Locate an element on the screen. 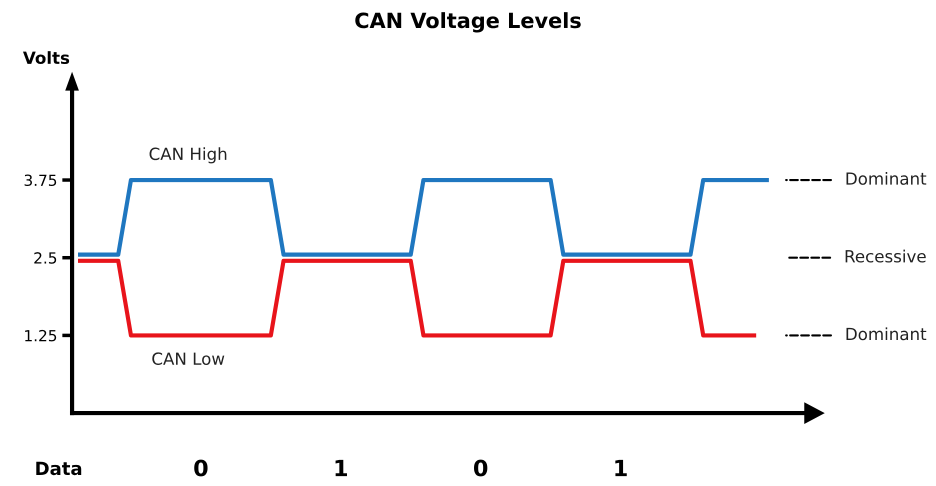 The height and width of the screenshot is (486, 936). y-tick-label: 2.5 is located at coordinates (45, 258).